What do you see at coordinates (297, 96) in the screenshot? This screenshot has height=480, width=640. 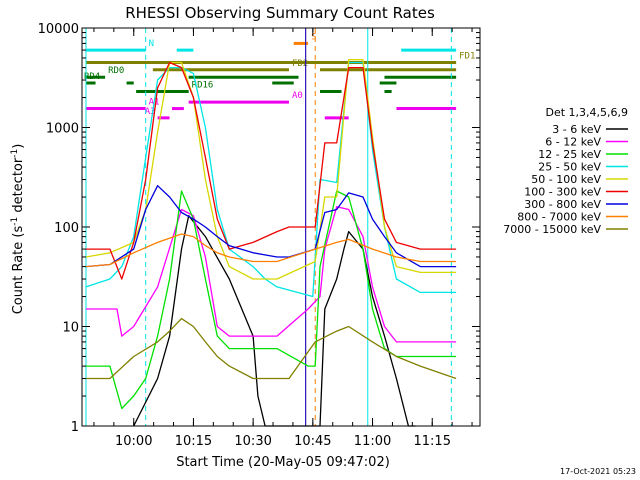 I see `flag-bar-label: A0` at bounding box center [297, 96].